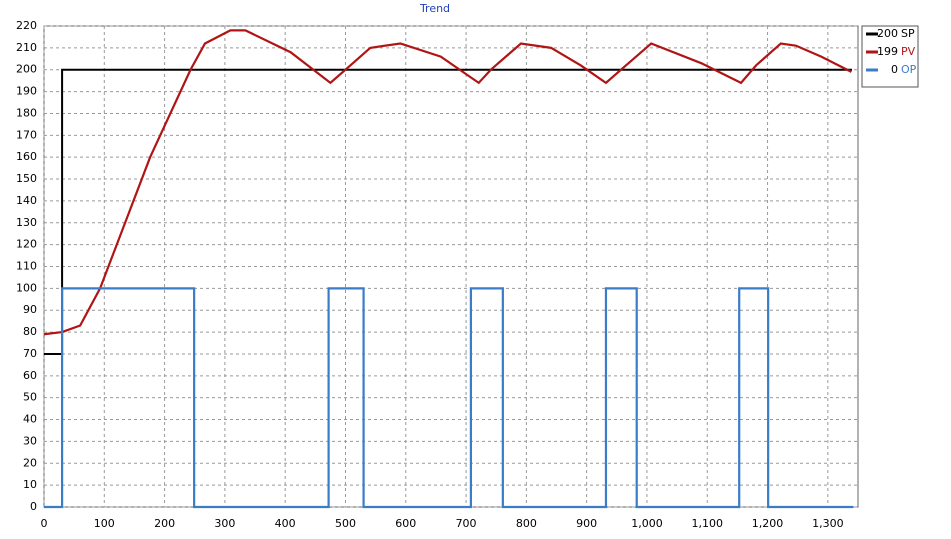 The height and width of the screenshot is (539, 951). Describe the element at coordinates (909, 69) in the screenshot. I see `legend-label: OP` at that location.